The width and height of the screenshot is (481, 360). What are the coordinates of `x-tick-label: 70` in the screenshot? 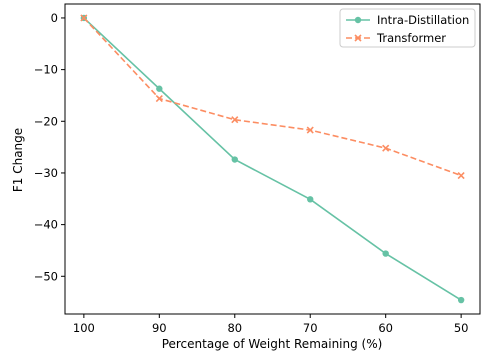 It's located at (310, 328).